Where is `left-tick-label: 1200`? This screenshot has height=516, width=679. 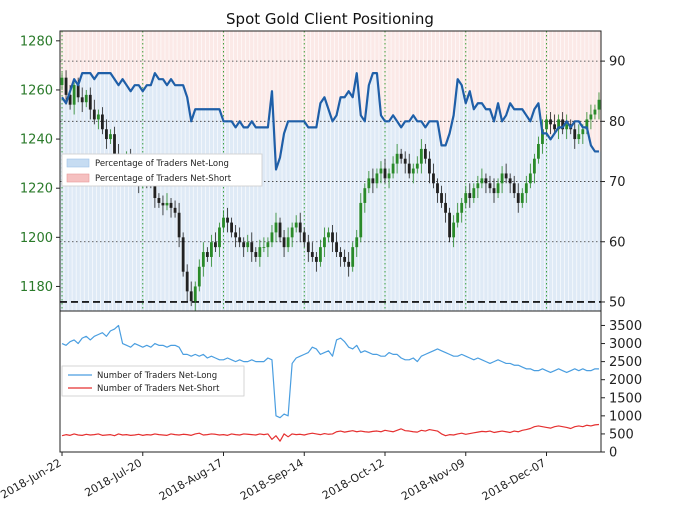
left-tick-label: 1200 is located at coordinates (36, 238).